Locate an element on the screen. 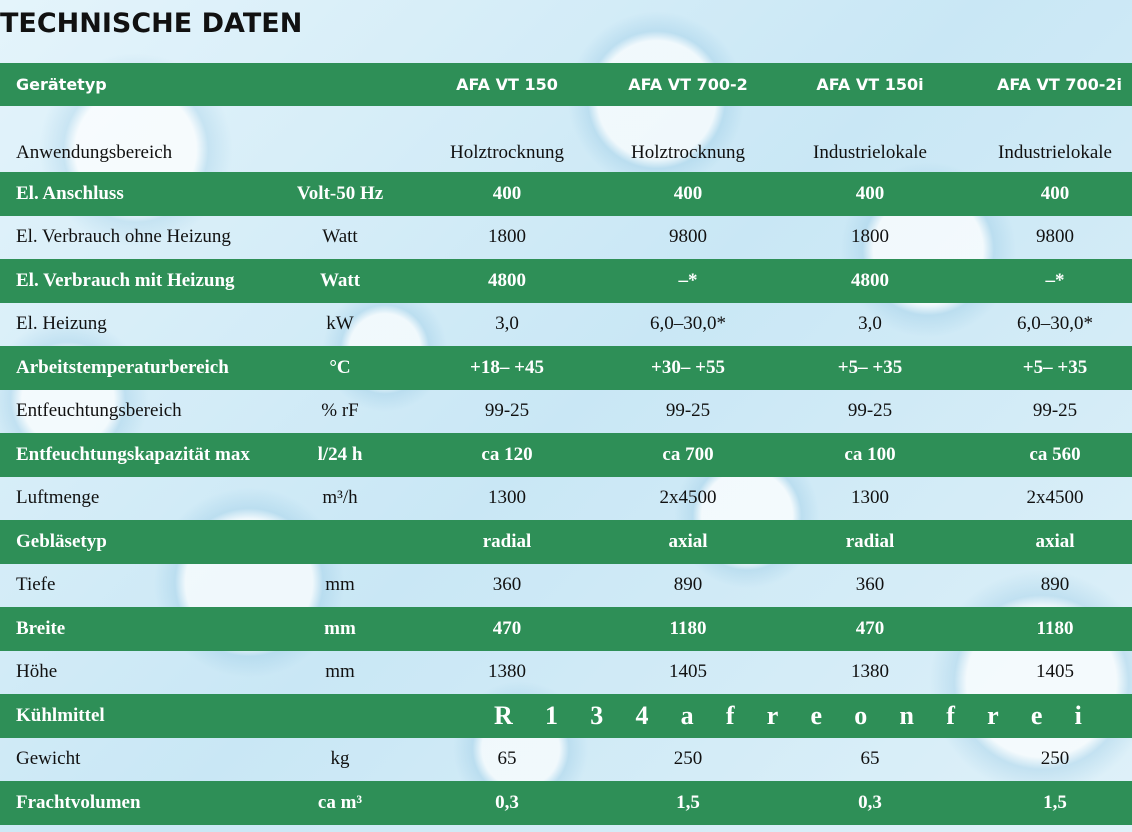 This screenshot has width=1132, height=832. row-label: El. Verbrauch mit Heizung is located at coordinates (125, 280).